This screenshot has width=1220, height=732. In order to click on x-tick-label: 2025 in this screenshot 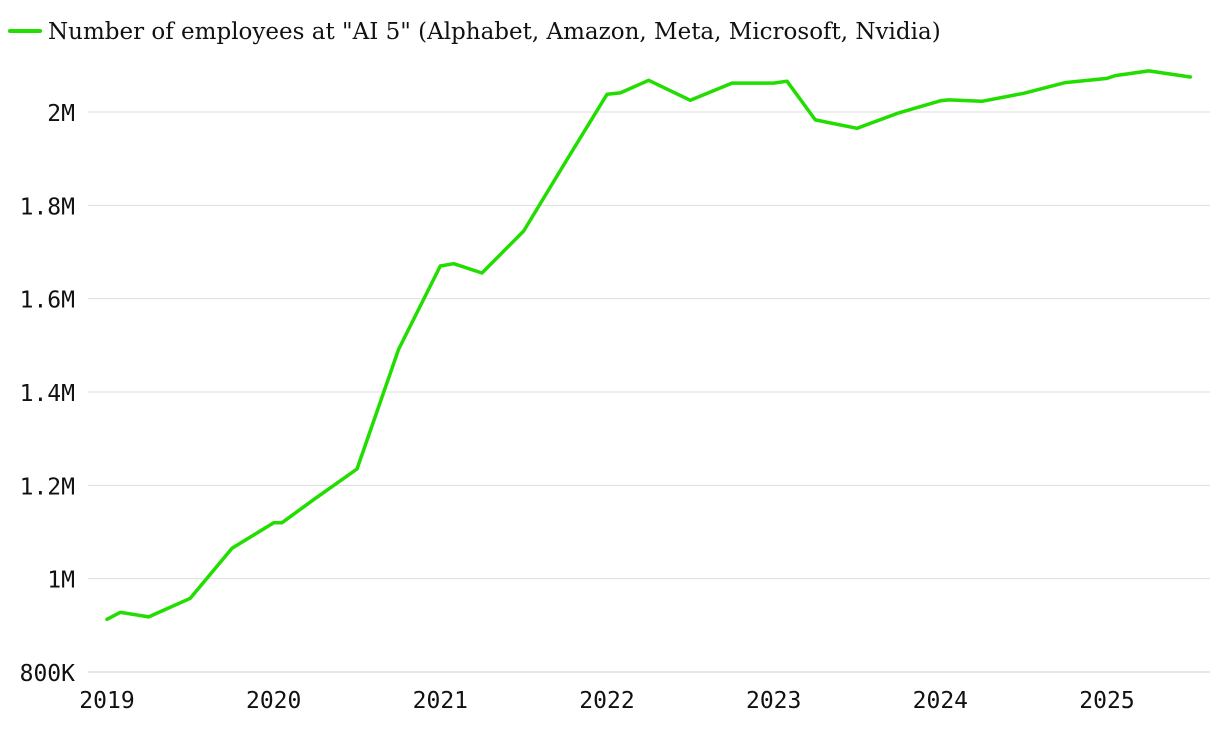, I will do `click(1106, 701)`.